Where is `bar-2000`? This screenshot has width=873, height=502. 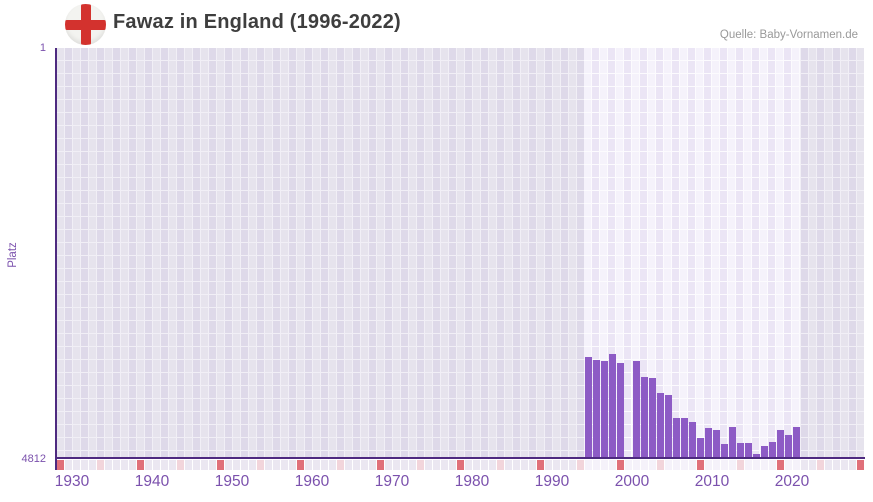
bar-2000 is located at coordinates (620, 409).